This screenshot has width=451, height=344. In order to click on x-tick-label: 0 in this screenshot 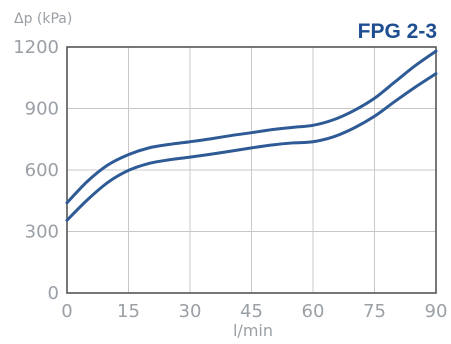, I will do `click(66, 311)`.